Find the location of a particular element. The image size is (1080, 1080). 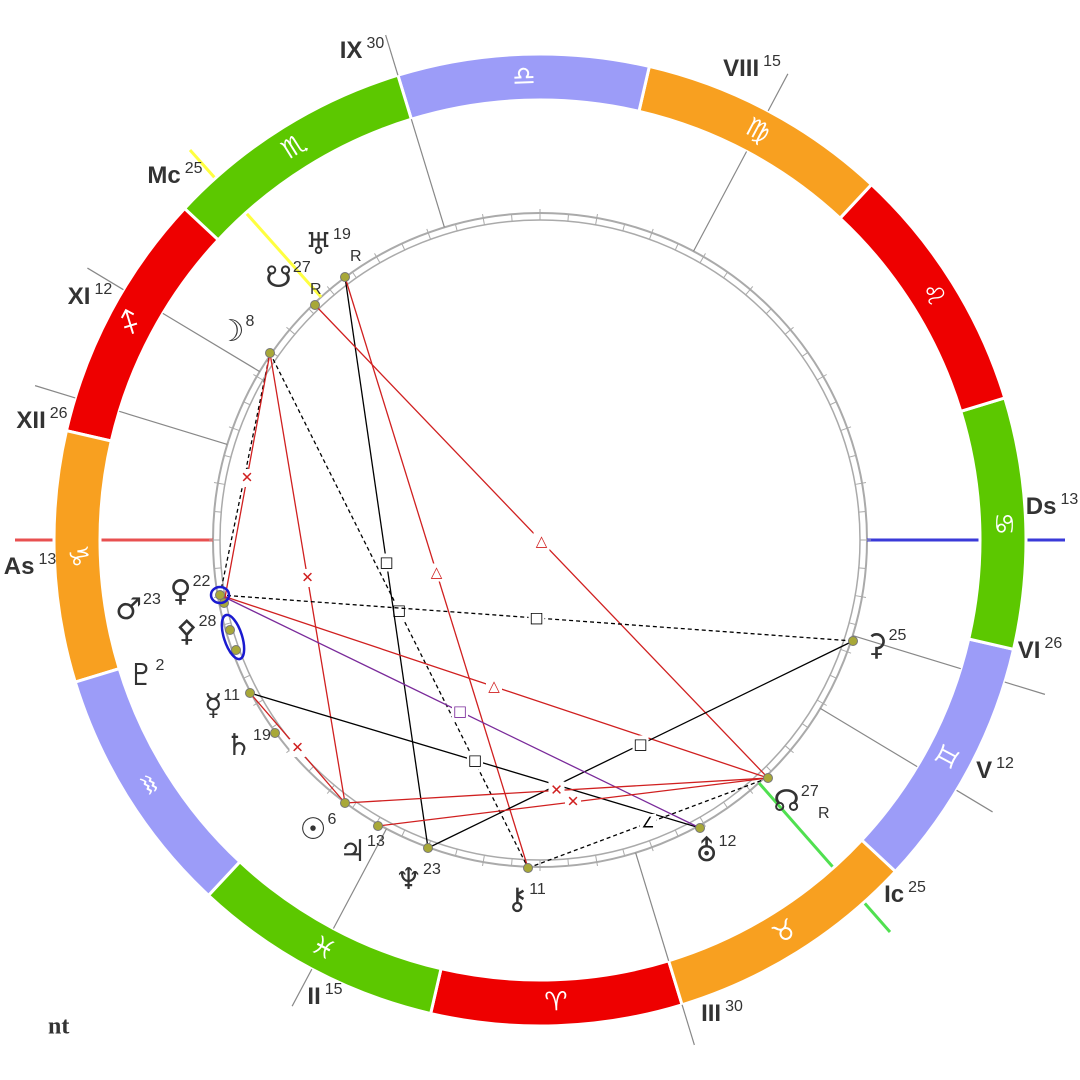

planet-label: ⚴28 is located at coordinates (196, 630).